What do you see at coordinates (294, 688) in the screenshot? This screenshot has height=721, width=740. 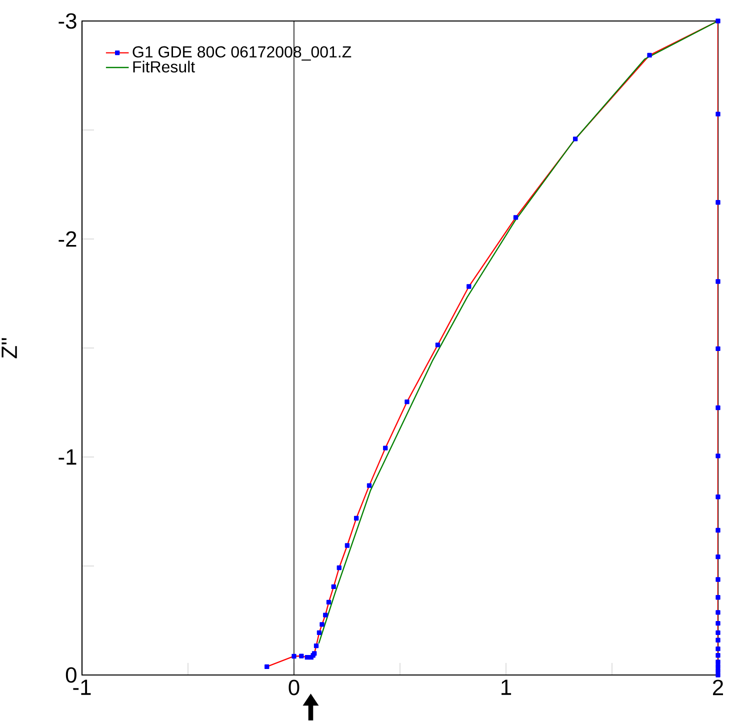 I see `x-tick-label: 0` at bounding box center [294, 688].